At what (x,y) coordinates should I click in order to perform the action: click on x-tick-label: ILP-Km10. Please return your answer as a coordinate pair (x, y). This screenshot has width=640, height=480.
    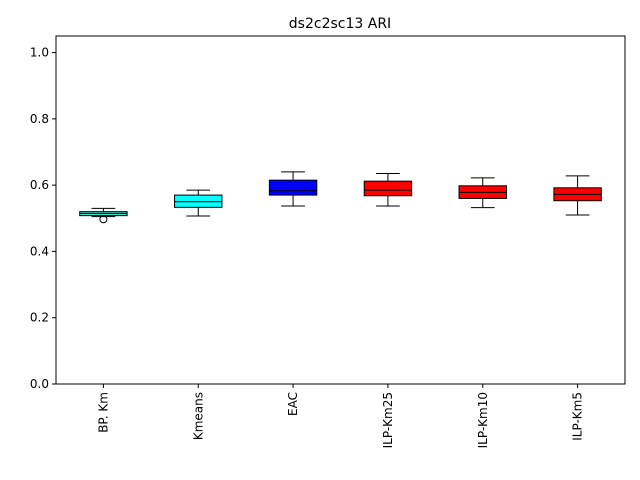
    Looking at the image, I should click on (483, 420).